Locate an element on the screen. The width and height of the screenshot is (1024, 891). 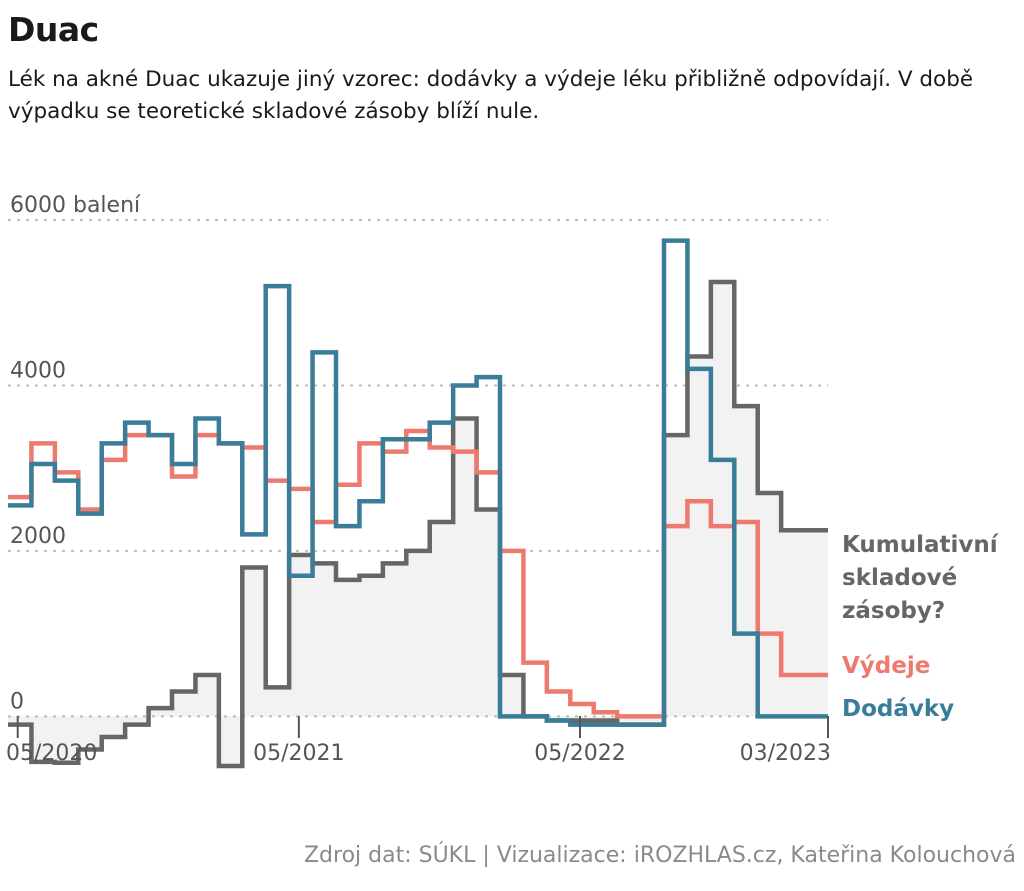
legend-stock-line-2: skladové is located at coordinates (899, 578).